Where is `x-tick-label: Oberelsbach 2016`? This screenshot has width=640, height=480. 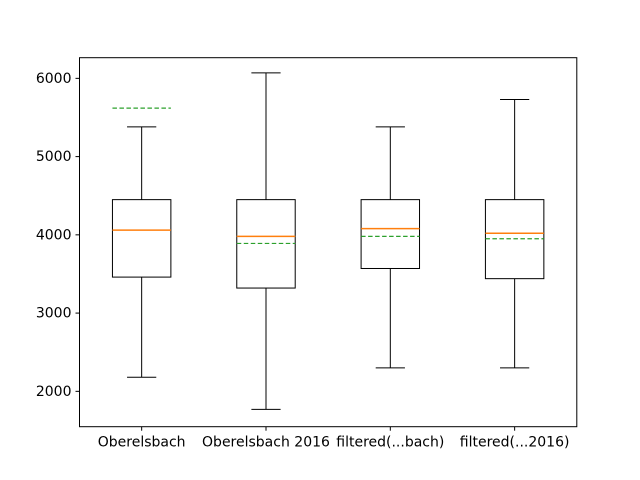 x-tick-label: Oberelsbach 2016 is located at coordinates (266, 443).